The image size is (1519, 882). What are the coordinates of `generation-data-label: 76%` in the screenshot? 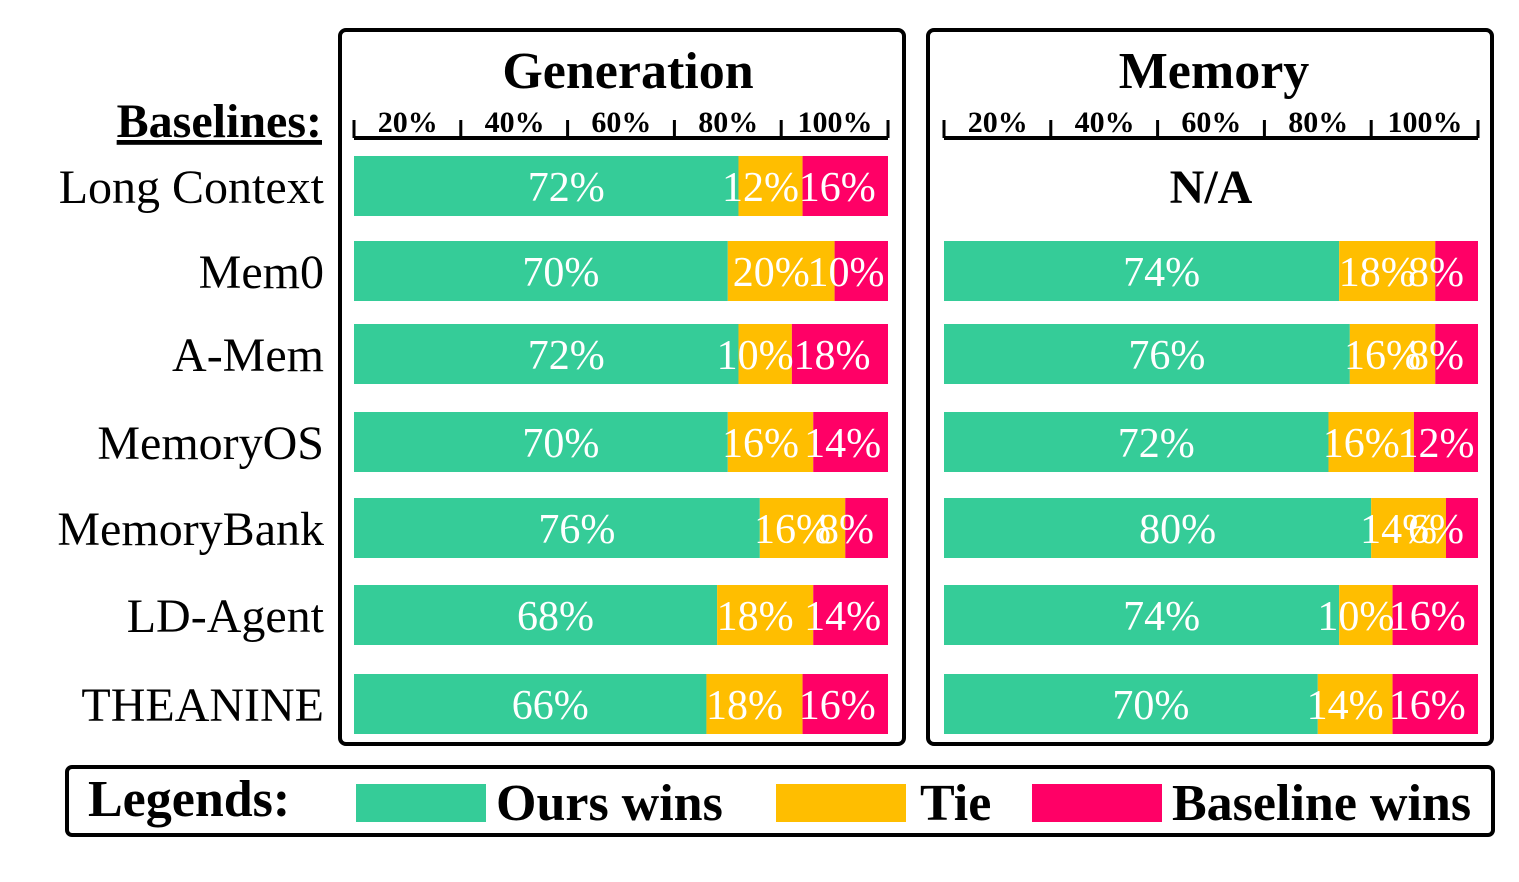 It's located at (576, 530).